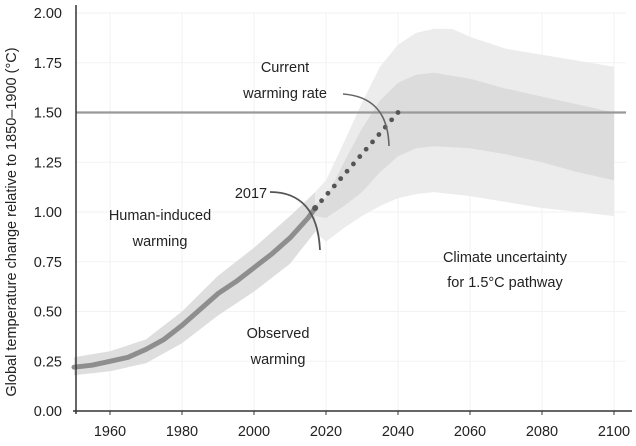 The height and width of the screenshot is (446, 636). Describe the element at coordinates (48, 163) in the screenshot. I see `y-tick-label: 1.25` at that location.